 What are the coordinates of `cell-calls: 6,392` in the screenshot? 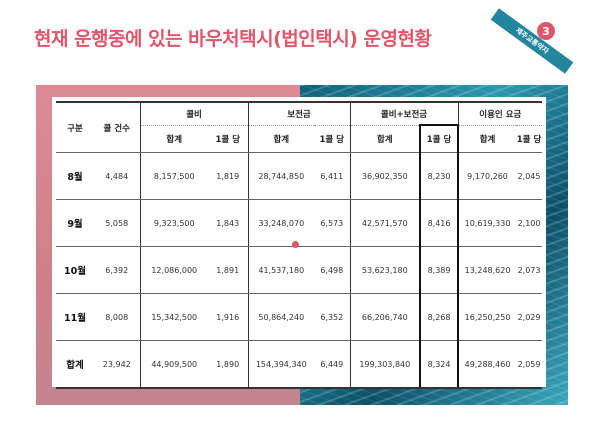 It's located at (117, 270).